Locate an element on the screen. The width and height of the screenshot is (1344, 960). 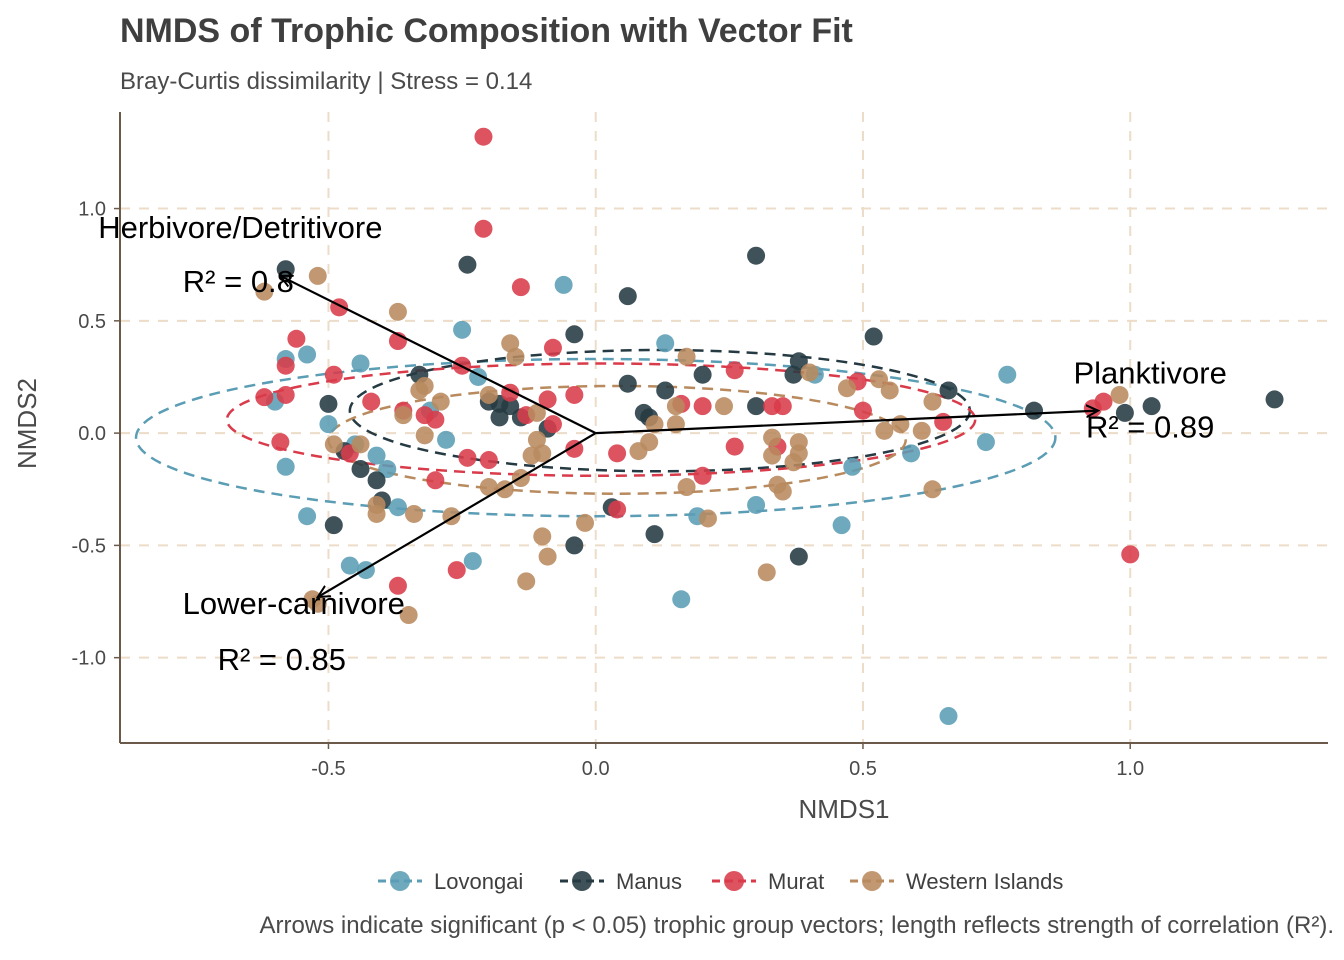
vector-arrow-herbivore-detritivore is located at coordinates (438, 355).